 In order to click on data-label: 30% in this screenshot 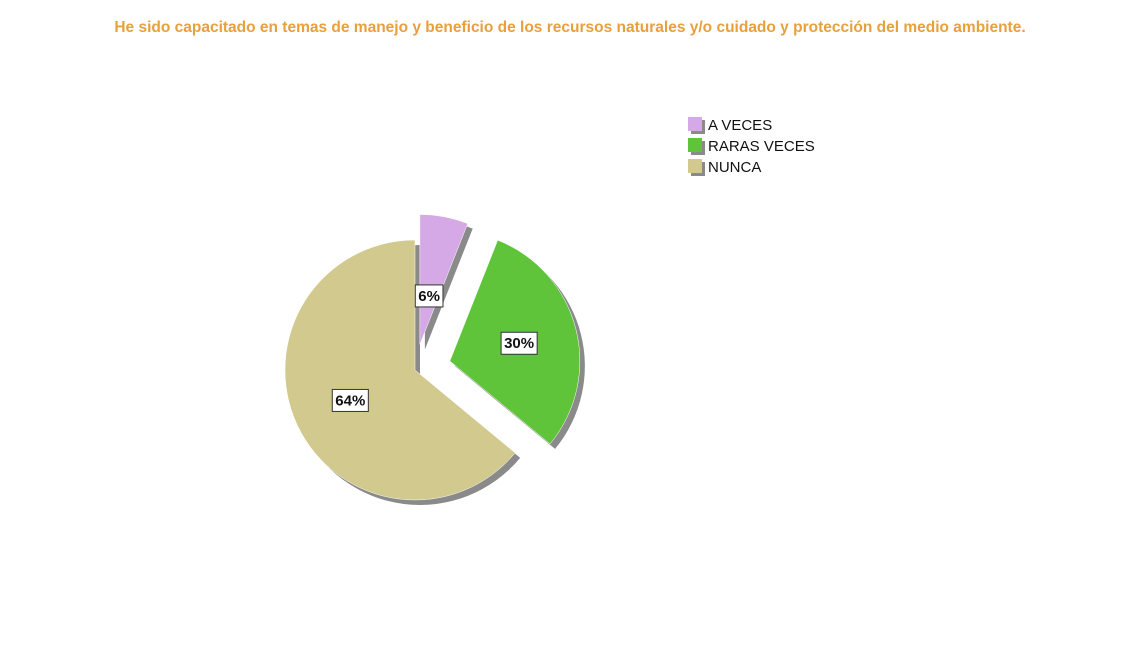, I will do `click(519, 343)`.